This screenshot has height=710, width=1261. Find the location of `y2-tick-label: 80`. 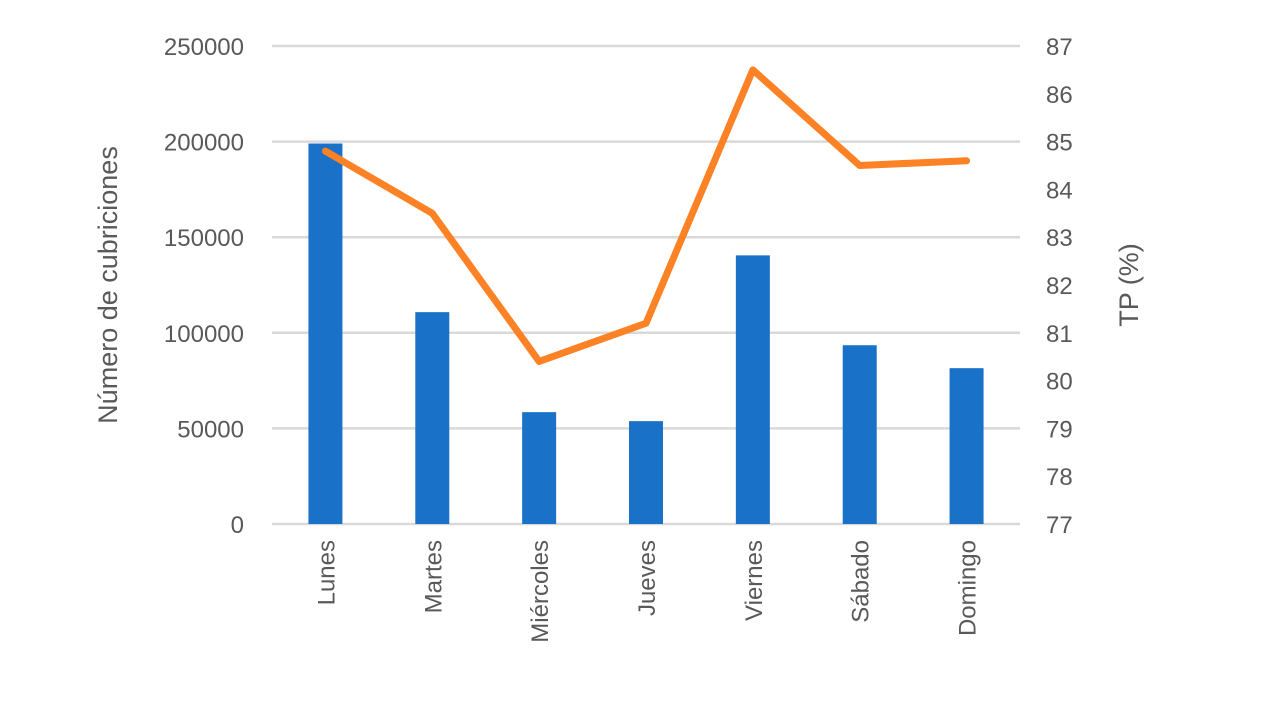

y2-tick-label: 80 is located at coordinates (1059, 382).